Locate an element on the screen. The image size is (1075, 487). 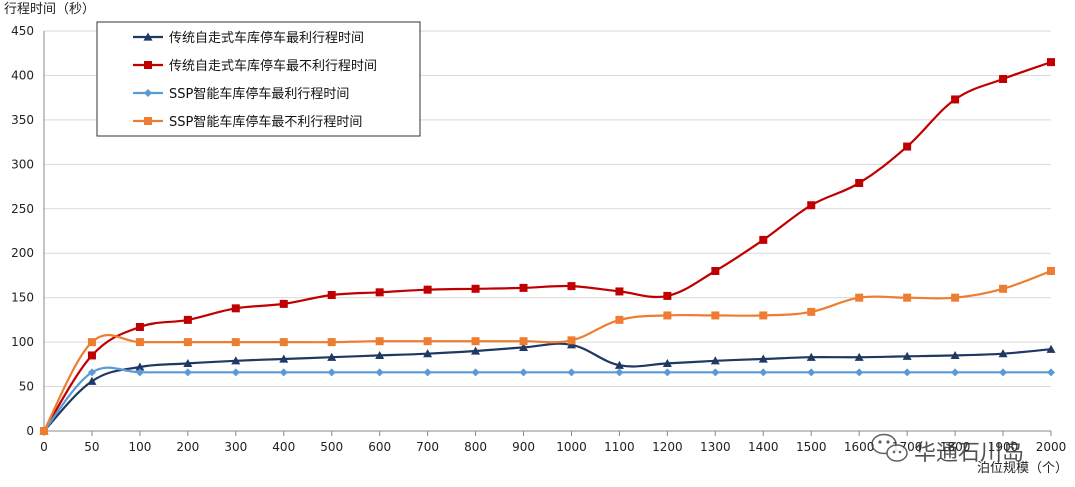
legend-label-4: SSP智能车库停车最不利行程时间 is located at coordinates (265, 122).